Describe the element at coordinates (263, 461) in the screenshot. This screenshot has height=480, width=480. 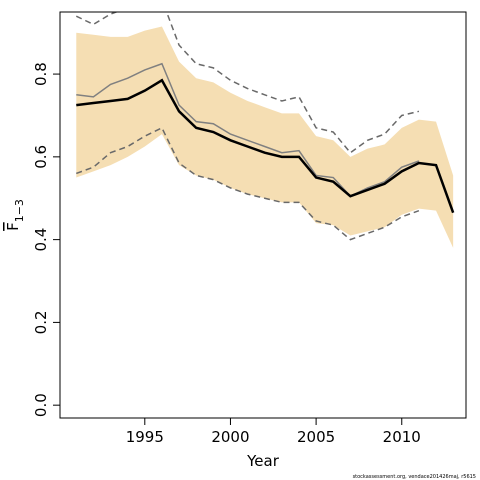
I see `x-axis-label: Year` at that location.